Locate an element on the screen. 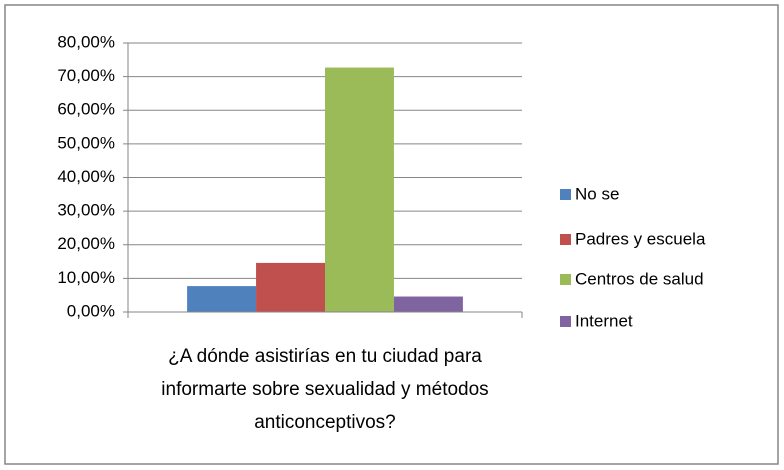 The image size is (784, 470). legend-label: Internet is located at coordinates (604, 320).